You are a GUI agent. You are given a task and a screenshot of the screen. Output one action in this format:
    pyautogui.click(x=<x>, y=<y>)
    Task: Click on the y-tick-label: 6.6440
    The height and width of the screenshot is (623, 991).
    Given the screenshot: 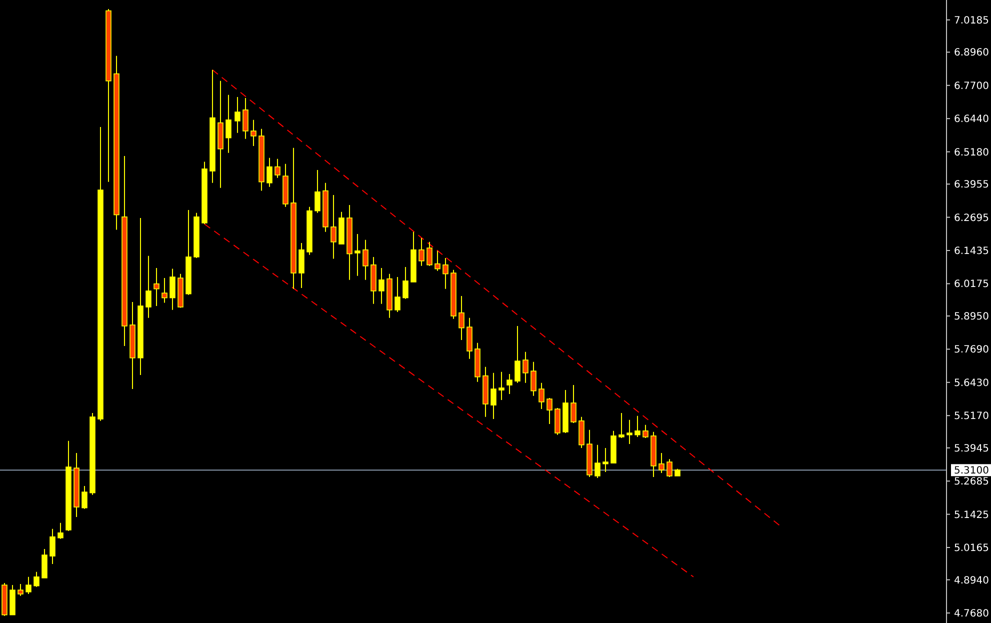 What is the action you would take?
    pyautogui.click(x=971, y=120)
    